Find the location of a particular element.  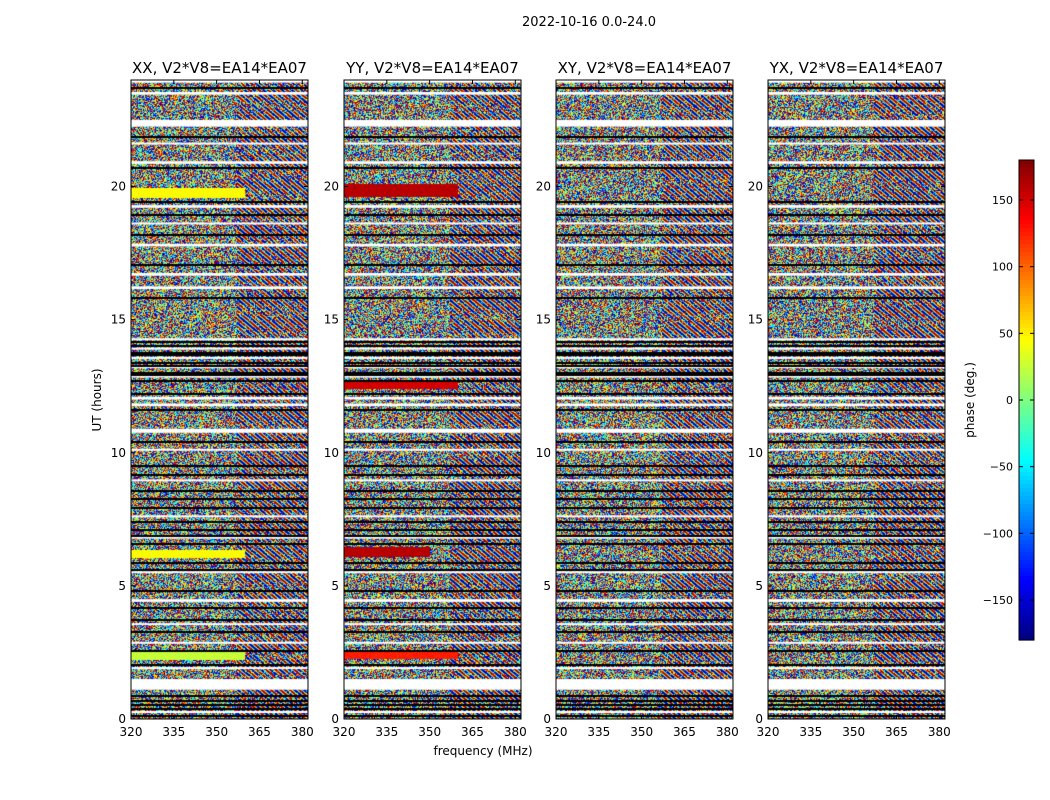

colorbar-tick-label: 100 is located at coordinates (1002, 267).